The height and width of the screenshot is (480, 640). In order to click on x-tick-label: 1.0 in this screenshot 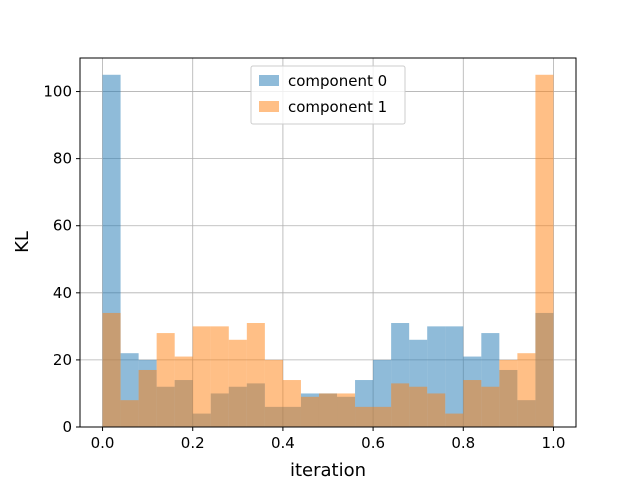, I will do `click(554, 443)`.